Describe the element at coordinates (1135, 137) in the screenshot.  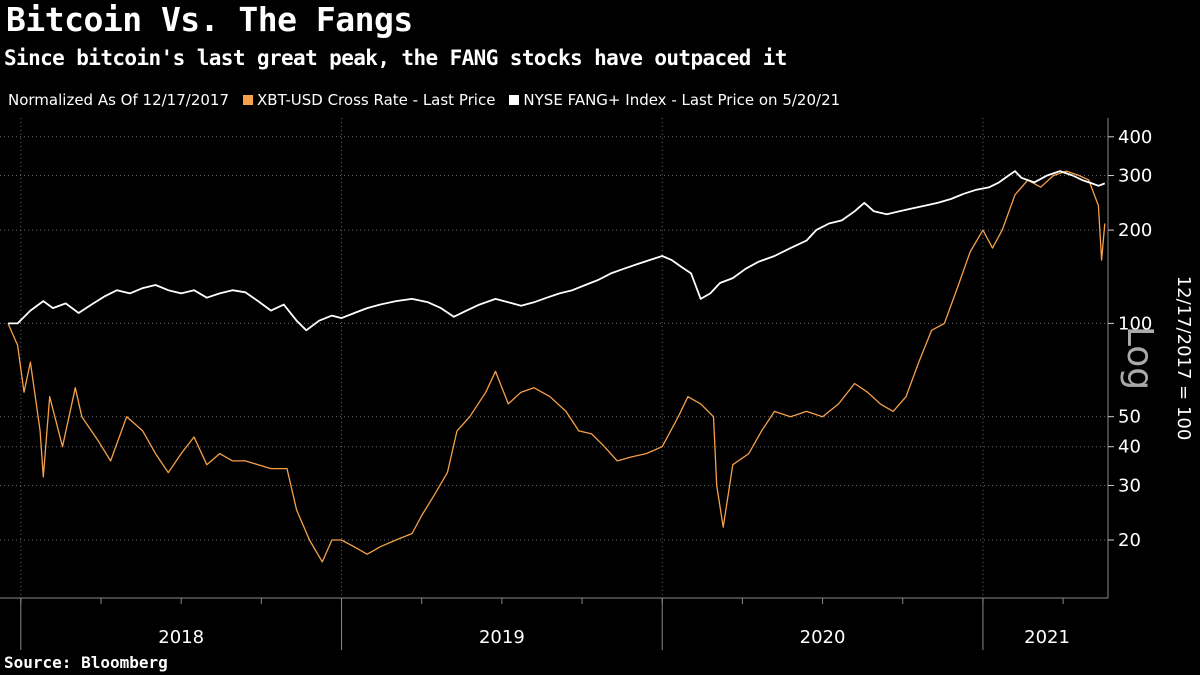
I see `y-tick-label: 400` at that location.